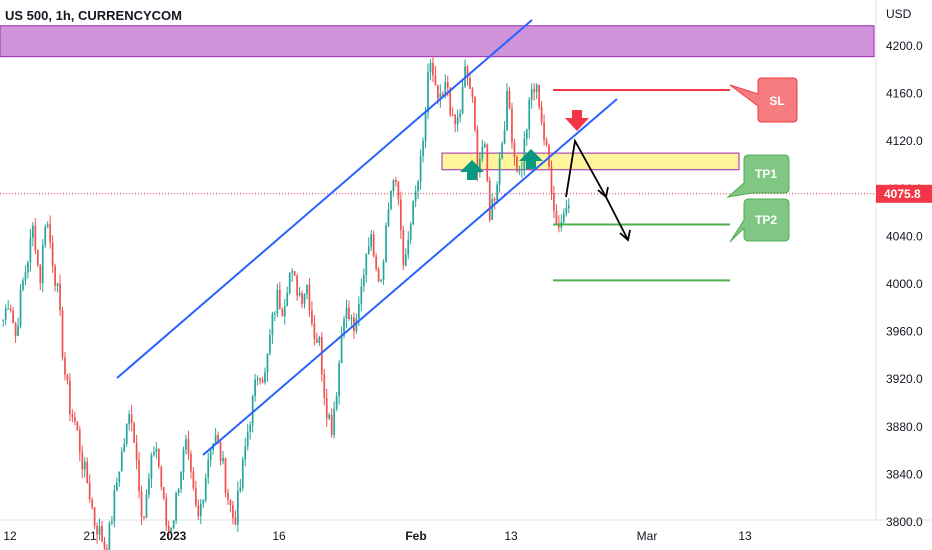 Image resolution: width=932 pixels, height=550 pixels. What do you see at coordinates (904, 236) in the screenshot?
I see `price-tick-label: 4040.0` at bounding box center [904, 236].